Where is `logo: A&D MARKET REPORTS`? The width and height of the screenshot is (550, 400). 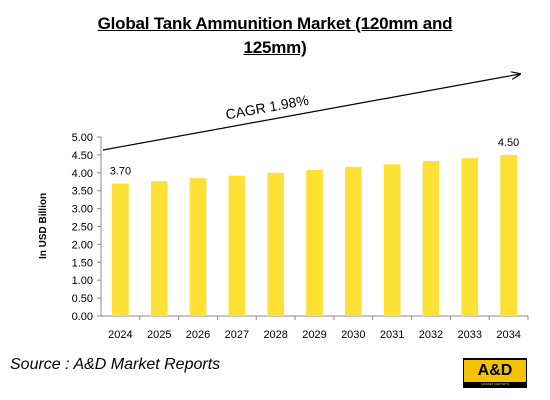
logo: A&D MARKET REPORTS is located at coordinates (495, 373).